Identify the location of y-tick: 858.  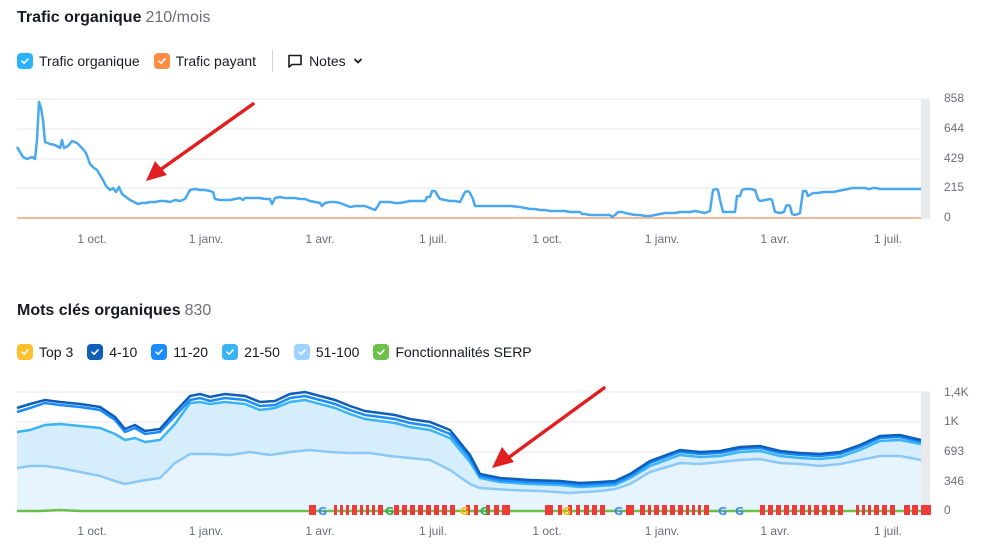
(954, 98).